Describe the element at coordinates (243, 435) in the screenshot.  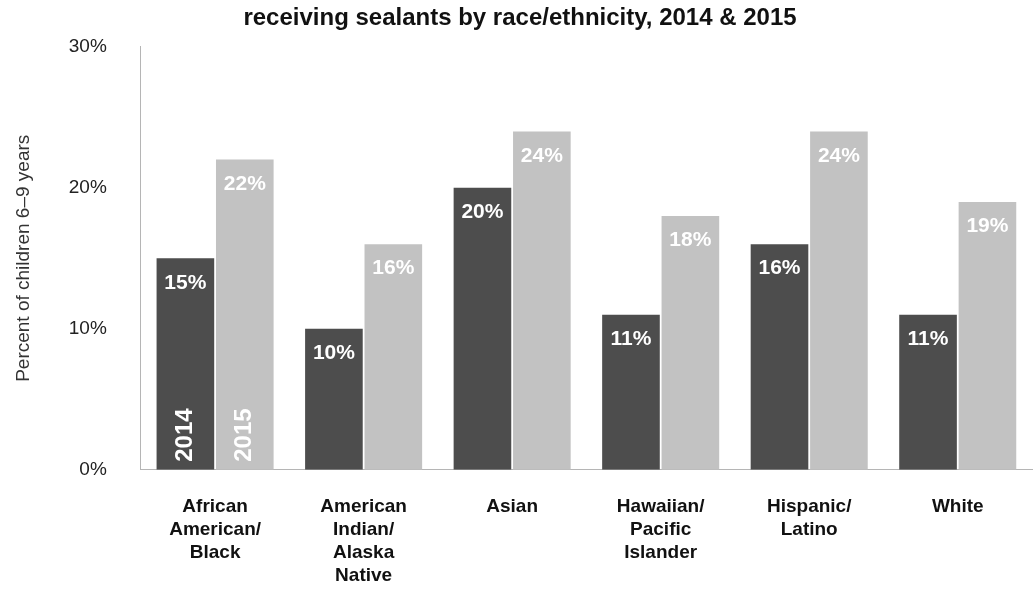
I see `series-label: 2015` at that location.